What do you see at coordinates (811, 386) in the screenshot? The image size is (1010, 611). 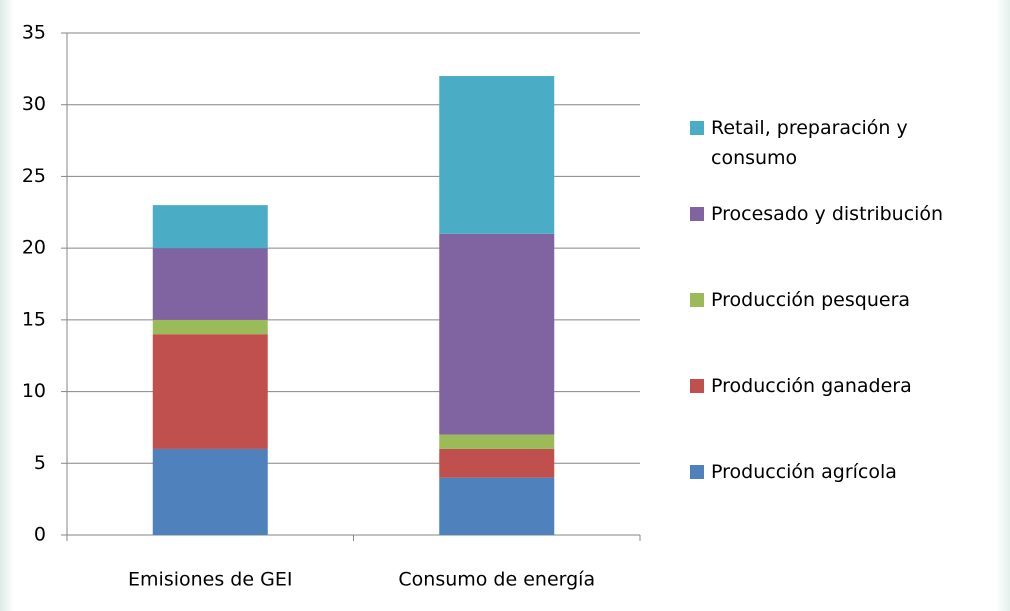 I see `legend-label: Producción ganadera` at bounding box center [811, 386].